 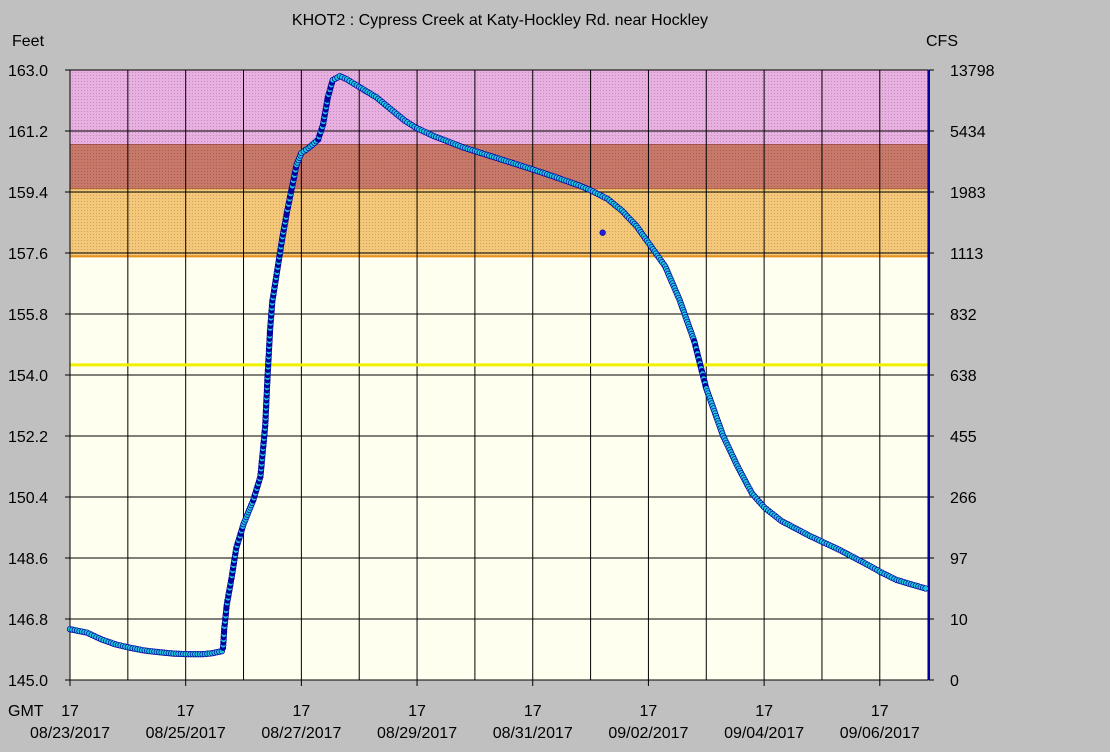 I want to click on x-tick-date: 08/31/2017, so click(x=533, y=733).